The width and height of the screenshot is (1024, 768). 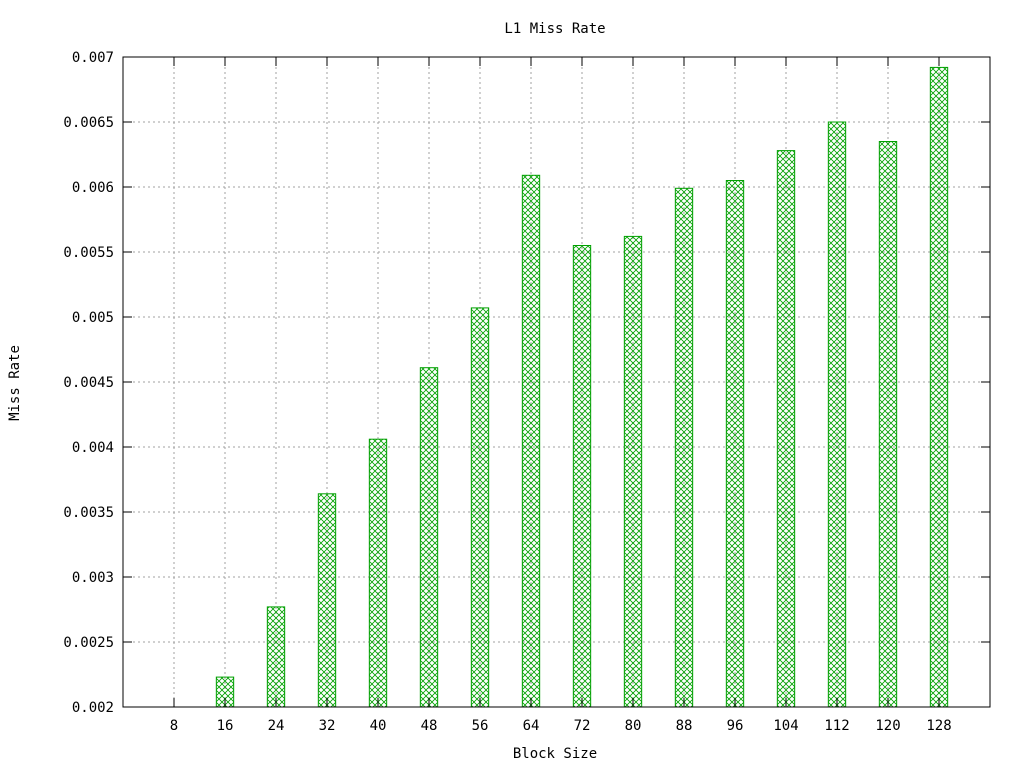 What do you see at coordinates (633, 726) in the screenshot?
I see `x-tick-label: 80` at bounding box center [633, 726].